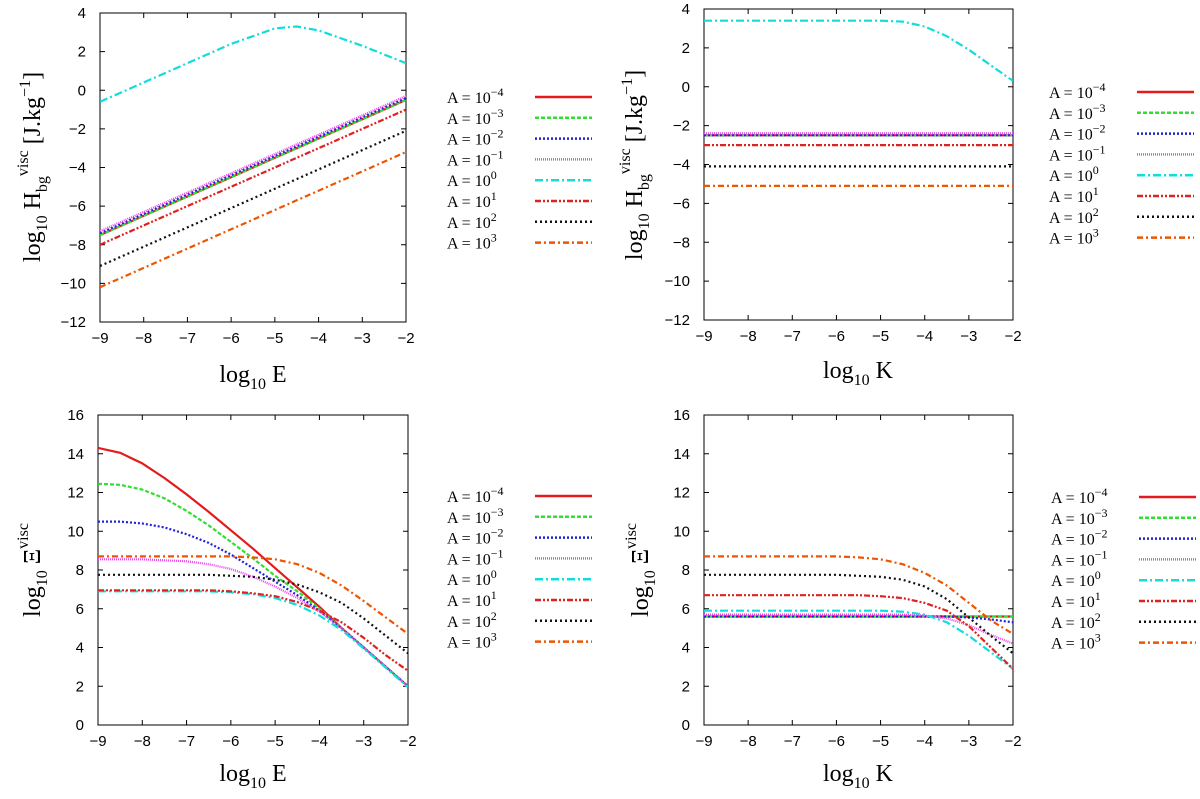 The width and height of the screenshot is (1200, 799). What do you see at coordinates (681, 242) in the screenshot?
I see `y-tick-label: −8` at bounding box center [681, 242].